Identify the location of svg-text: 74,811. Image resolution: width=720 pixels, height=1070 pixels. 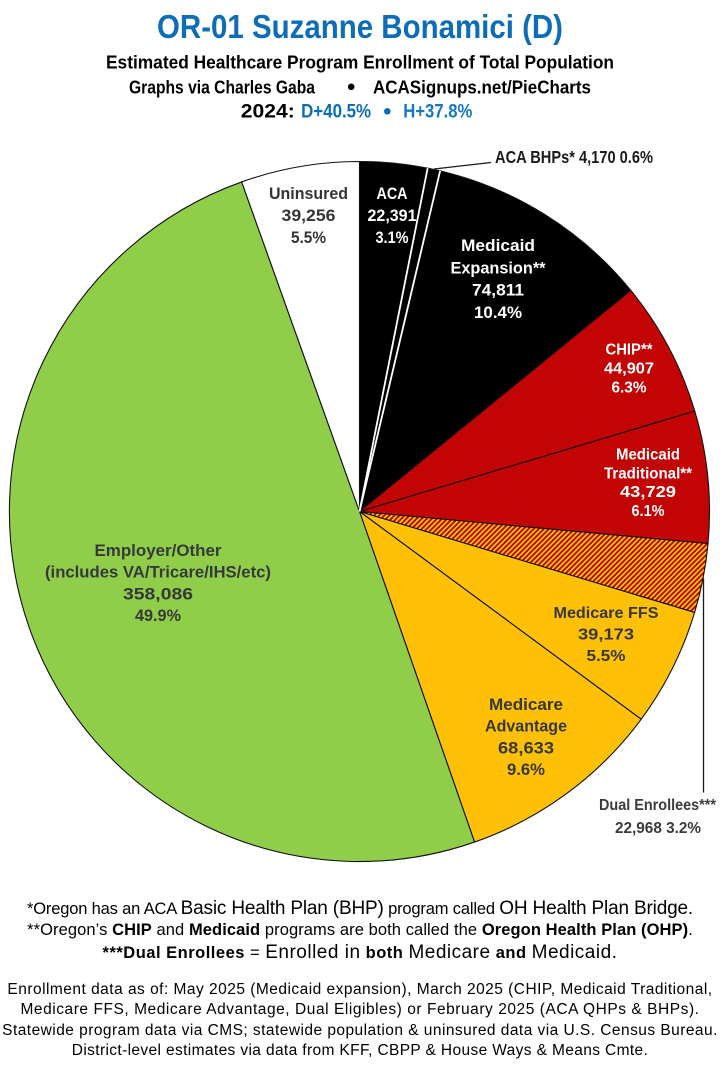
(498, 290).